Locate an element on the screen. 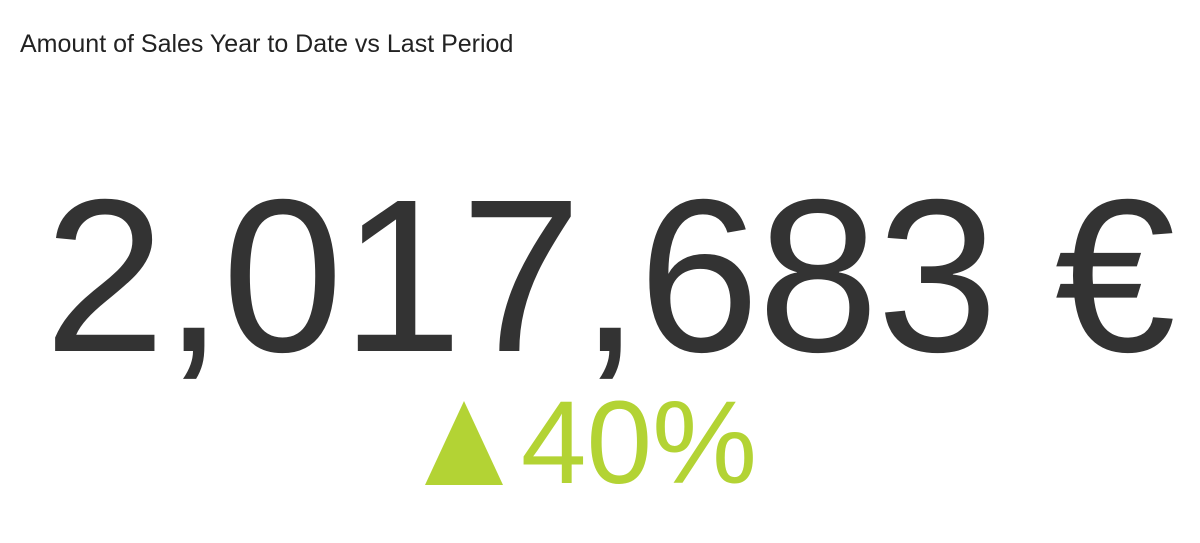  triangle-up-shape is located at coordinates (463, 443).